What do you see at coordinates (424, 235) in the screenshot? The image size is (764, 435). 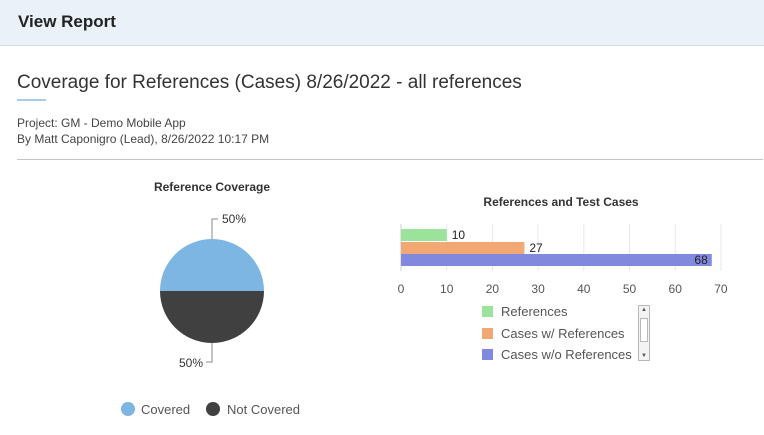 I see `bar-references` at bounding box center [424, 235].